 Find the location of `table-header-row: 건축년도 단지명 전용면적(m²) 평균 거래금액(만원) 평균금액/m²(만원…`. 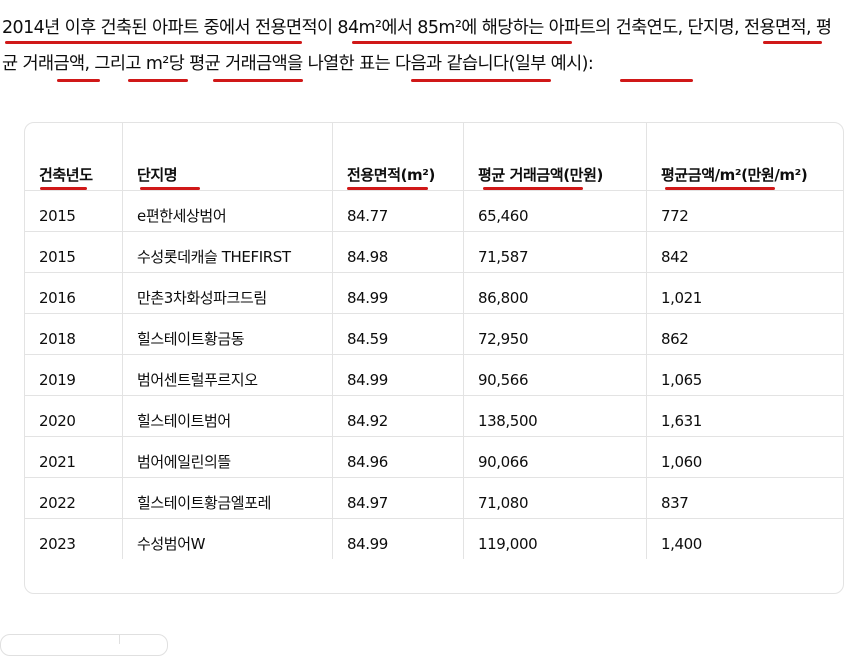

table-header-row: 건축년도 단지명 전용면적(m²) 평균 거래금액(만원) 평균금액/m²(만원… is located at coordinates (434, 157).